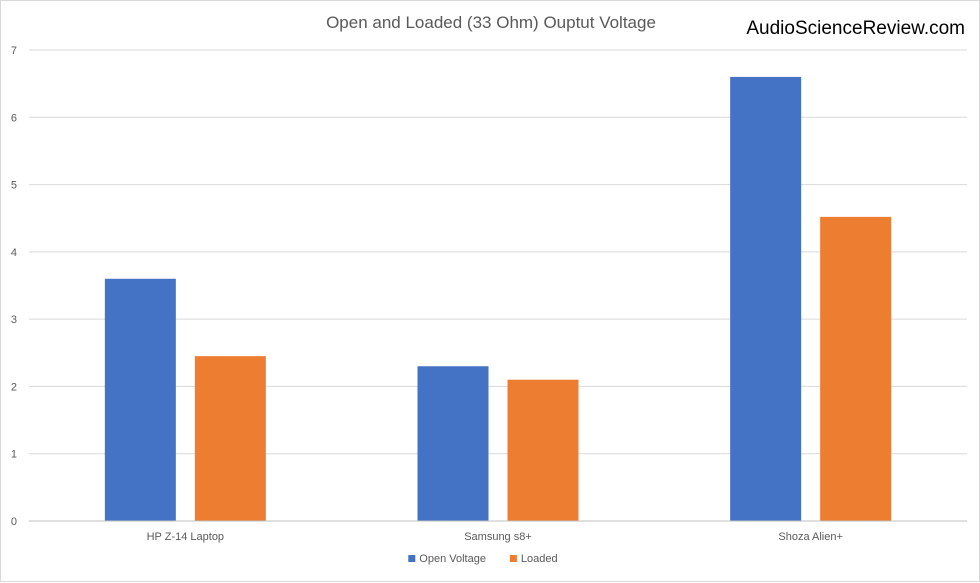  I want to click on y-tick-label: 1, so click(14, 455).